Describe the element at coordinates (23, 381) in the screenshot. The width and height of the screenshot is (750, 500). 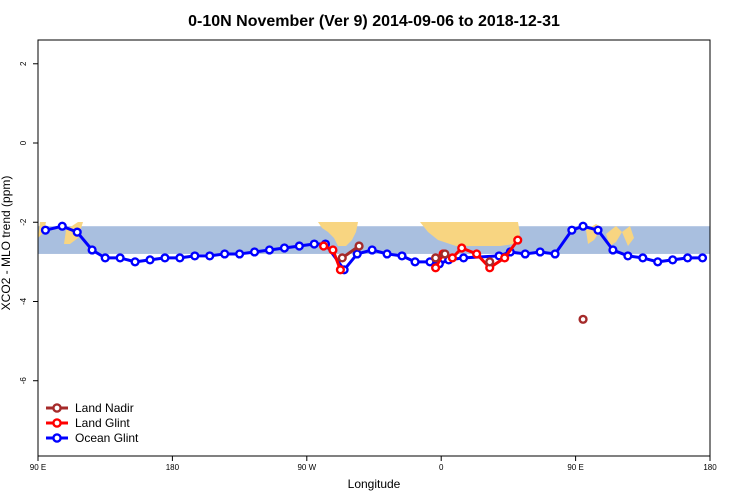
I see `y-tick-label: -6` at that location.